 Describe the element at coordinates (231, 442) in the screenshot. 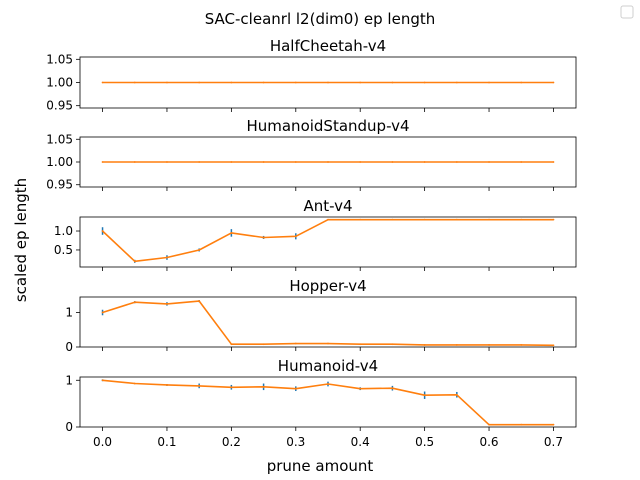

I see `x-tick-label: 0.2` at that location.